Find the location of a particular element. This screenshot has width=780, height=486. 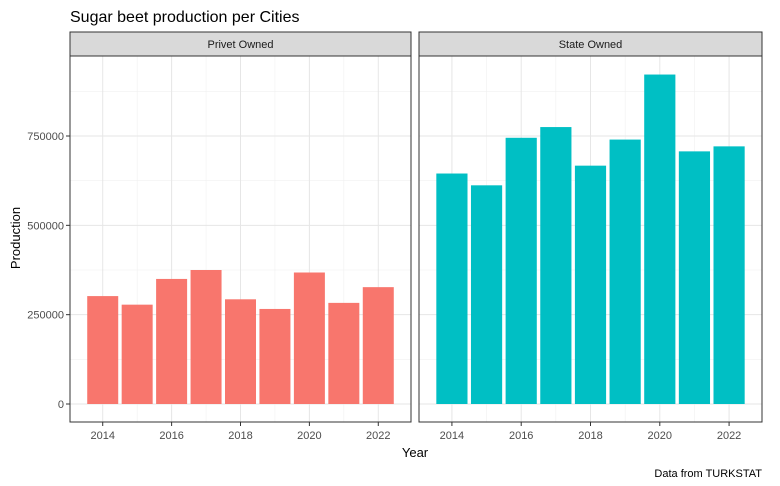

y-tick-label: 0 is located at coordinates (61, 405).